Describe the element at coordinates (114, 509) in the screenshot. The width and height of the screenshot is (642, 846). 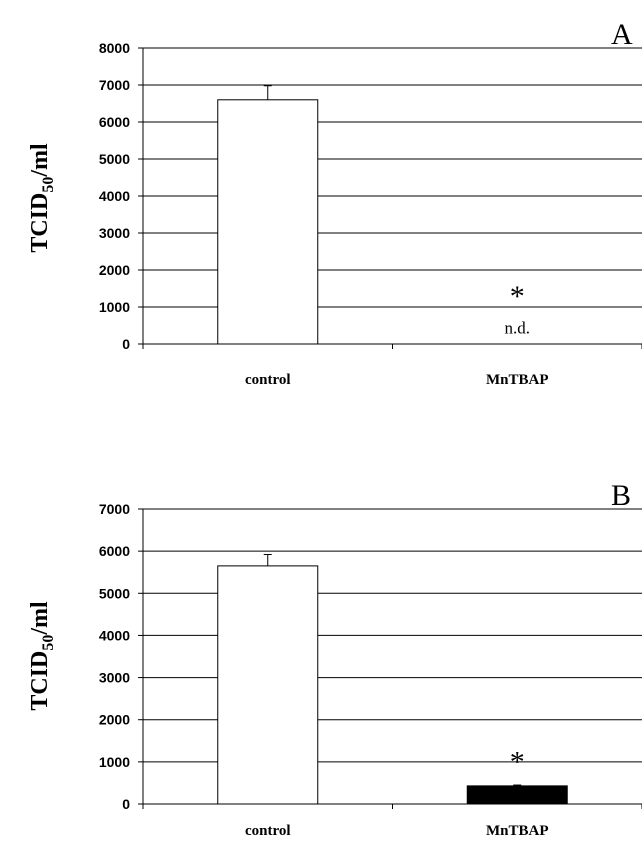
I see `panel-b-y-tick-label: 7000` at that location.